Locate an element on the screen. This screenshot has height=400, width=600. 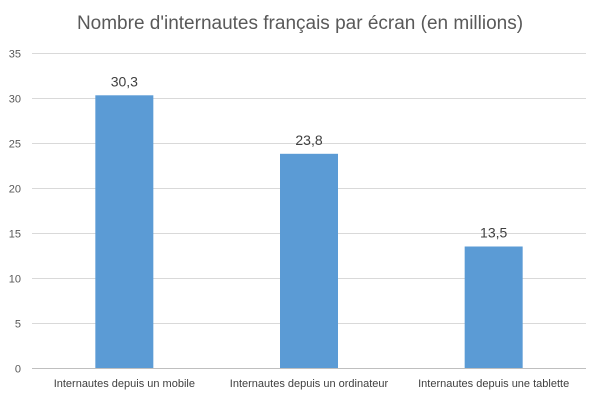
data-label: 23,8 is located at coordinates (308, 140).